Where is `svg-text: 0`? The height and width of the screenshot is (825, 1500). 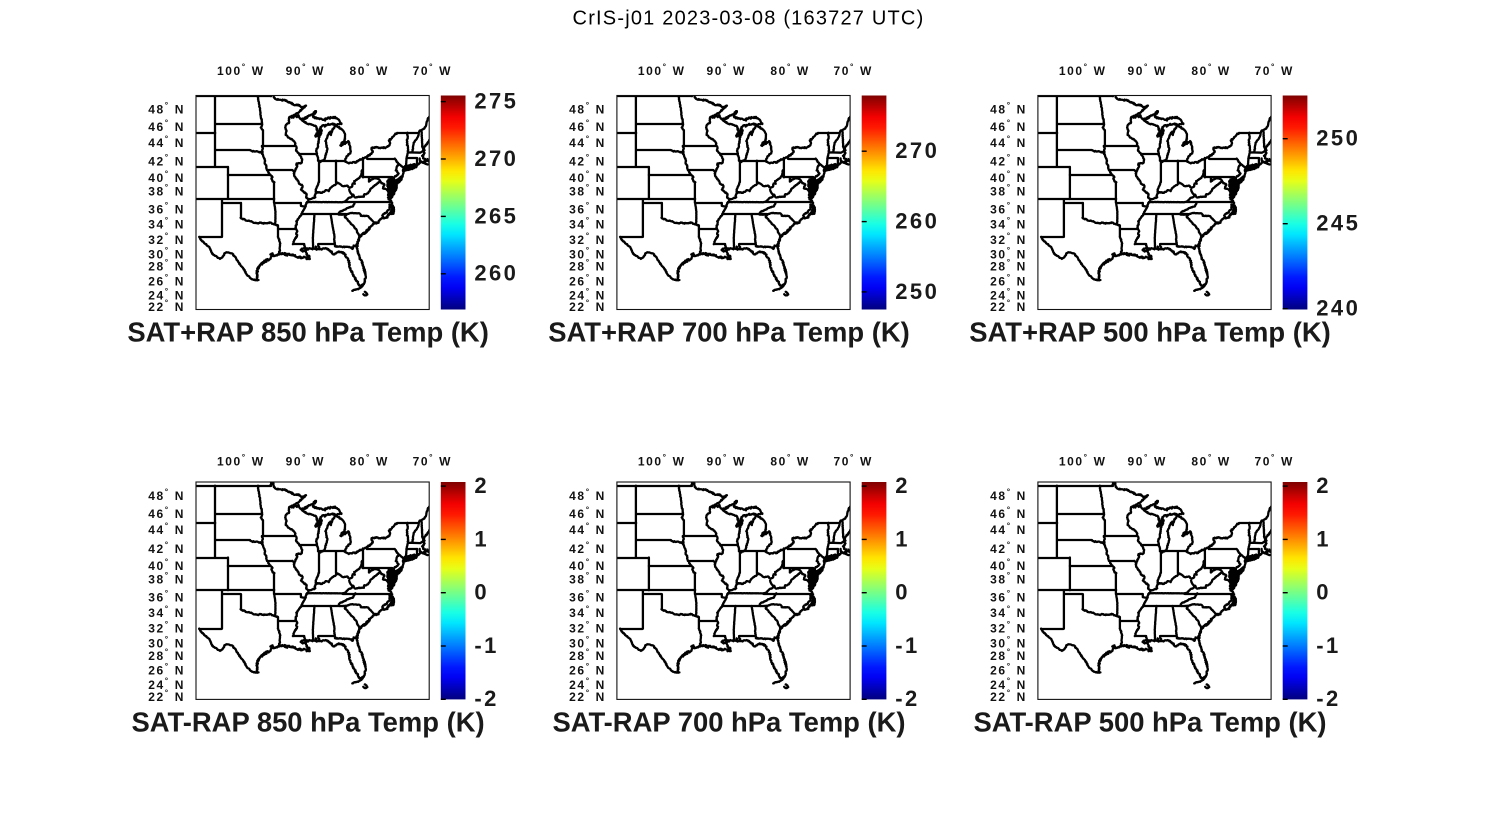
svg-text: 0 is located at coordinates (1323, 592).